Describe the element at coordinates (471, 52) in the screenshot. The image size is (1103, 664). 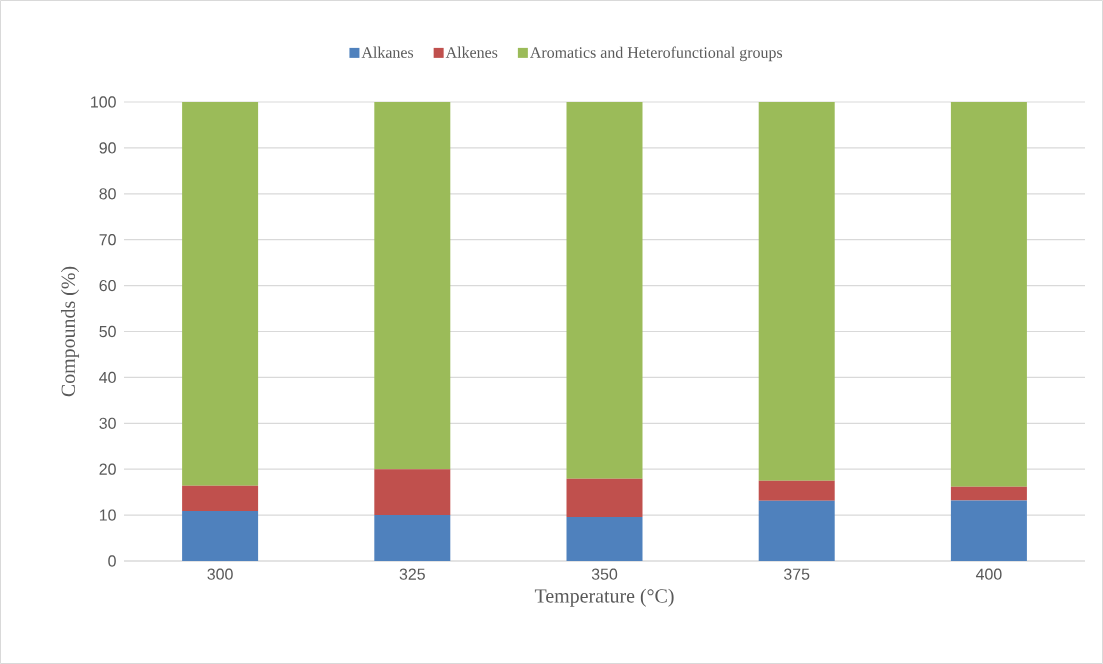
I see `legend-label: Alkenes` at that location.